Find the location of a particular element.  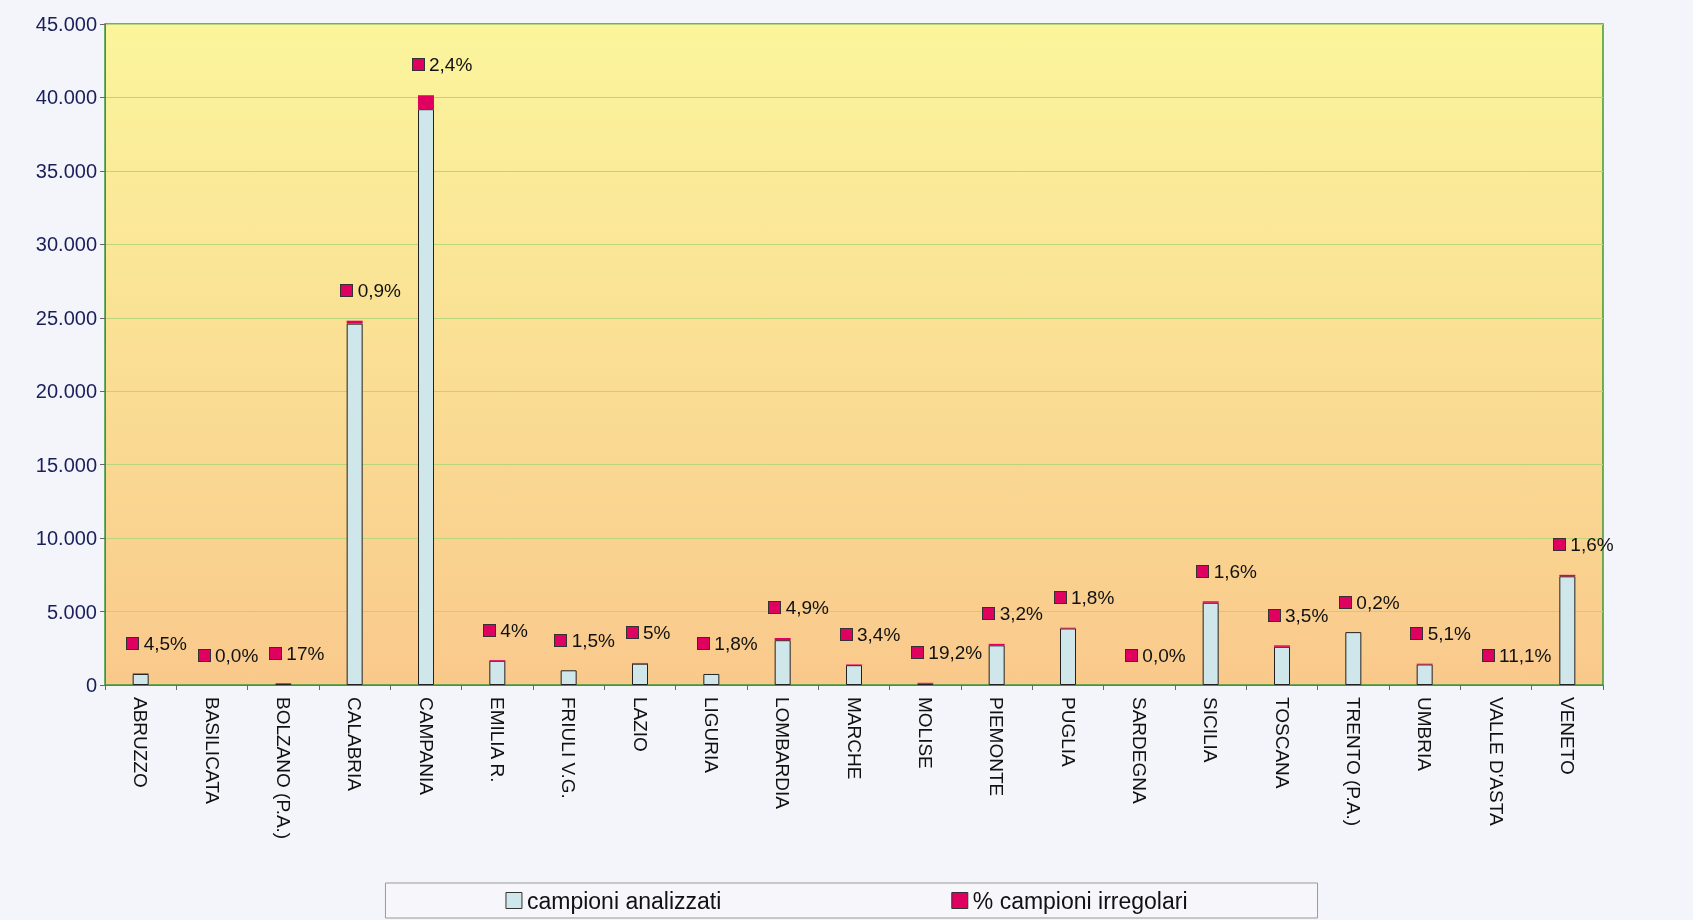

annotation: 3,2% is located at coordinates (1021, 614).